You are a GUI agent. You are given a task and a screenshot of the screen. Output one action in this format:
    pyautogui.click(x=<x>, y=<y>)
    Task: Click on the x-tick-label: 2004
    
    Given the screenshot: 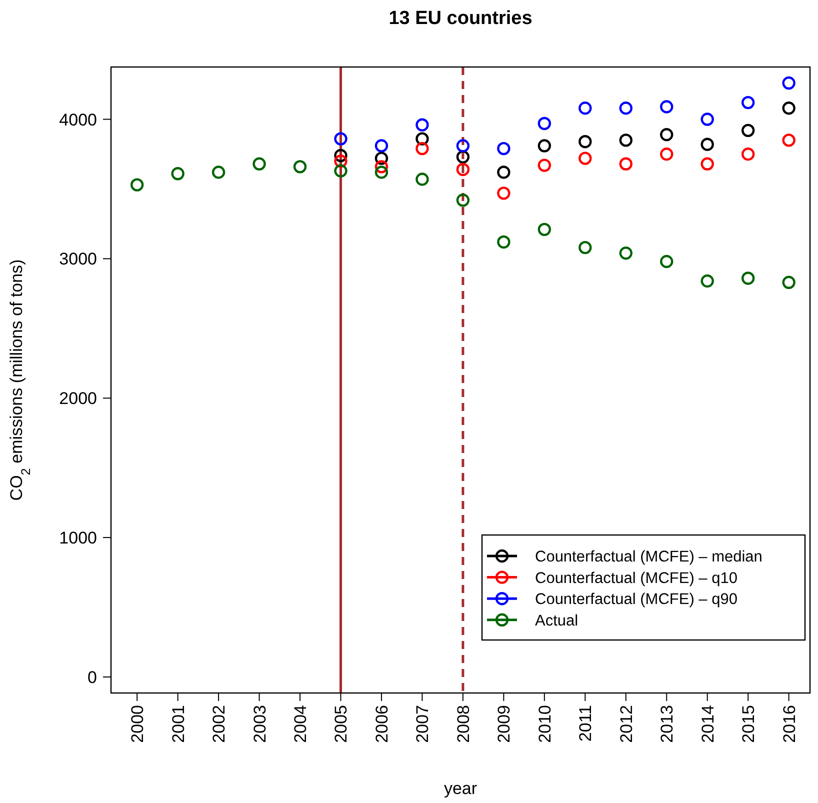 What is the action you would take?
    pyautogui.click(x=300, y=724)
    